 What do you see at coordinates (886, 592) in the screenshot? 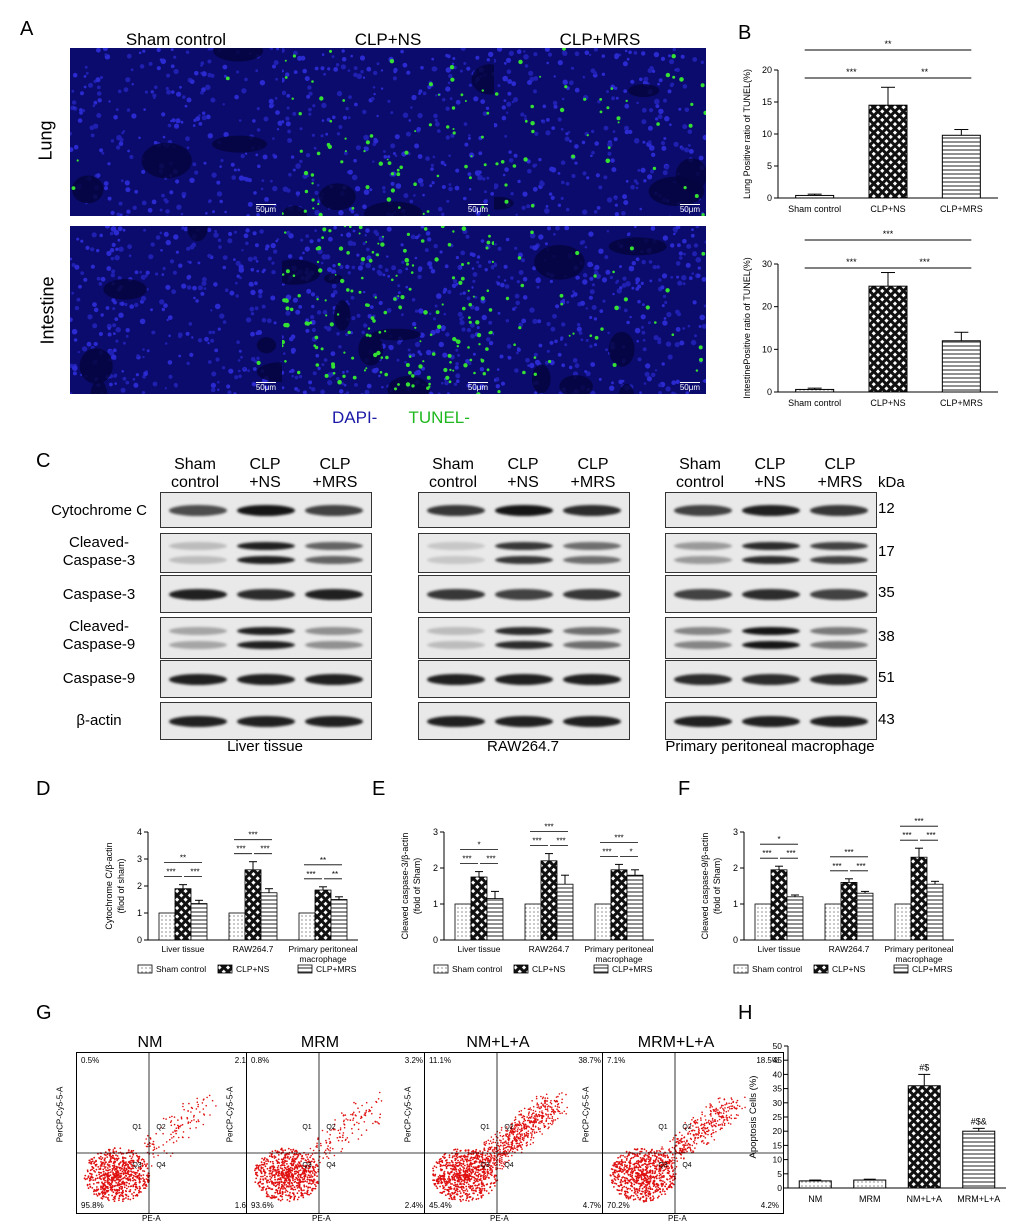
I see `kda-35: 35` at bounding box center [886, 592].